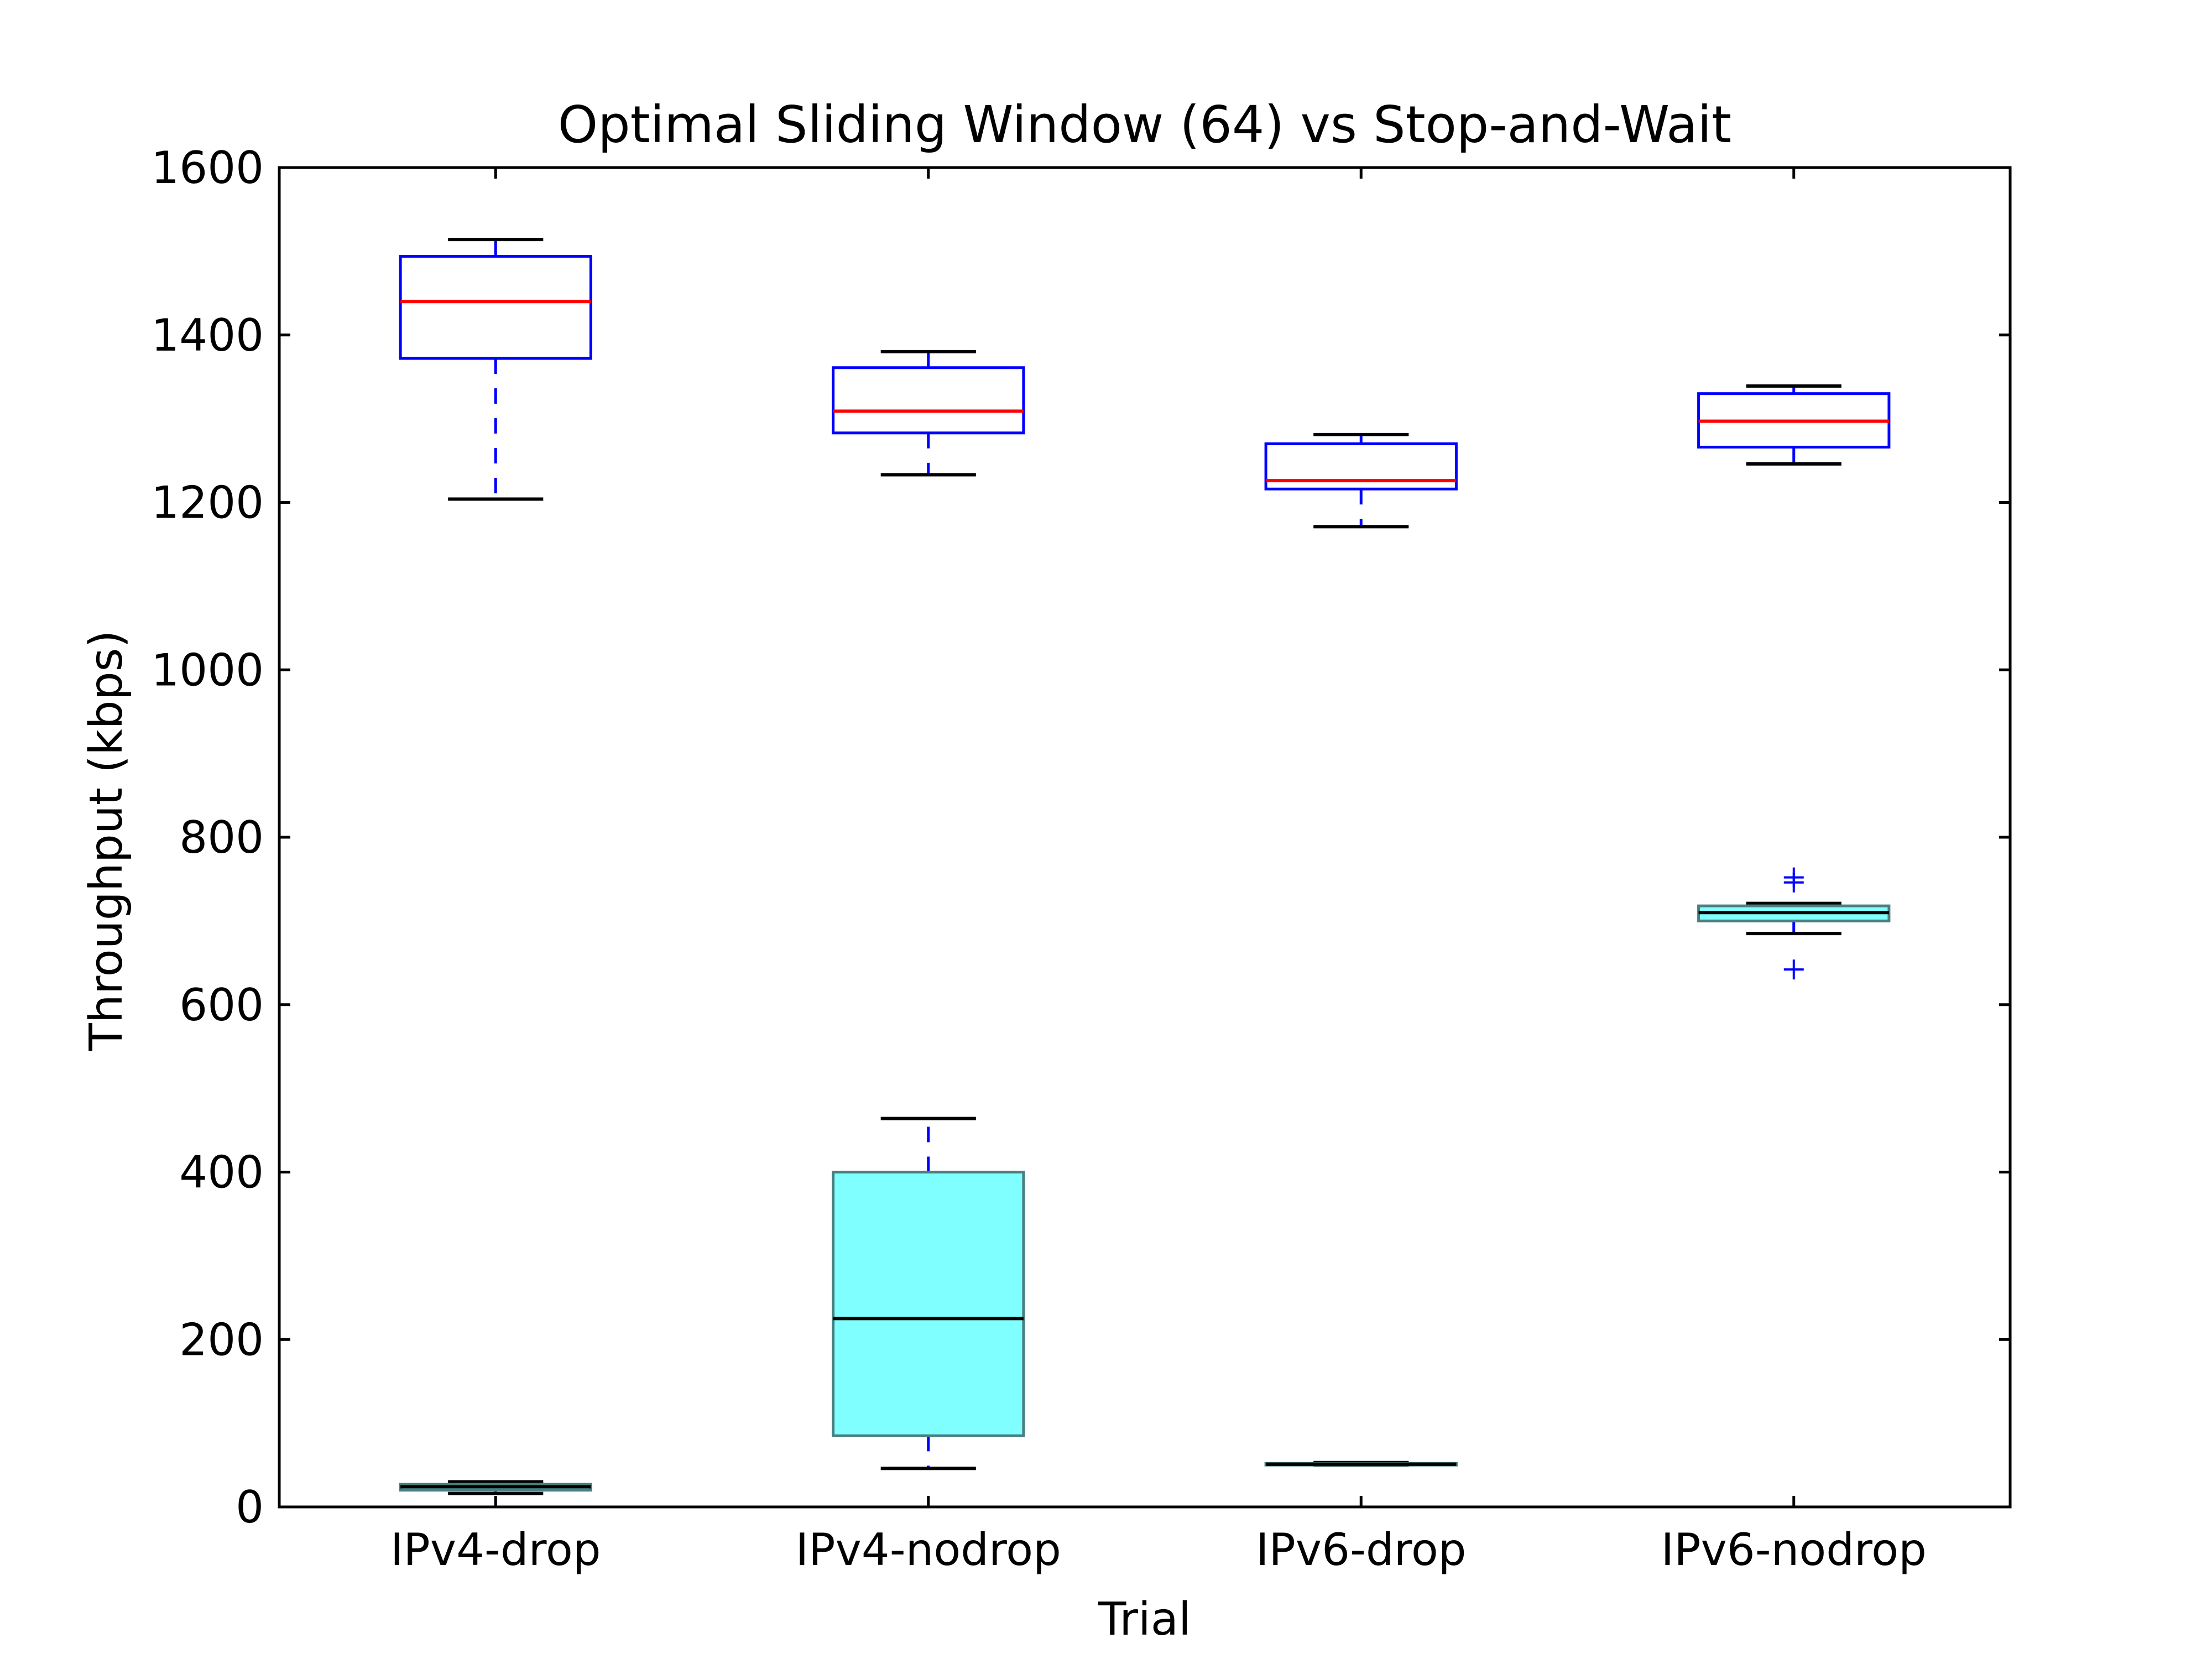  Describe the element at coordinates (496, 1550) in the screenshot. I see `x-tick-label: IPv4-drop` at that location.